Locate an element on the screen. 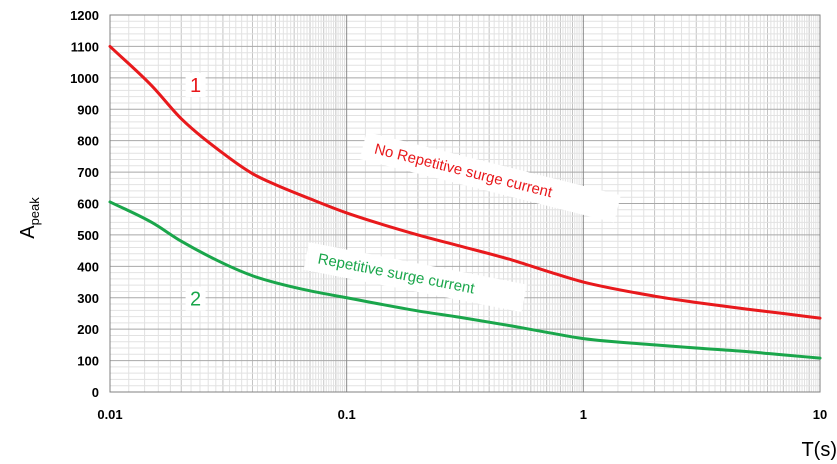 The image size is (837, 464). y-axis-label: Apeak is located at coordinates (29, 218).